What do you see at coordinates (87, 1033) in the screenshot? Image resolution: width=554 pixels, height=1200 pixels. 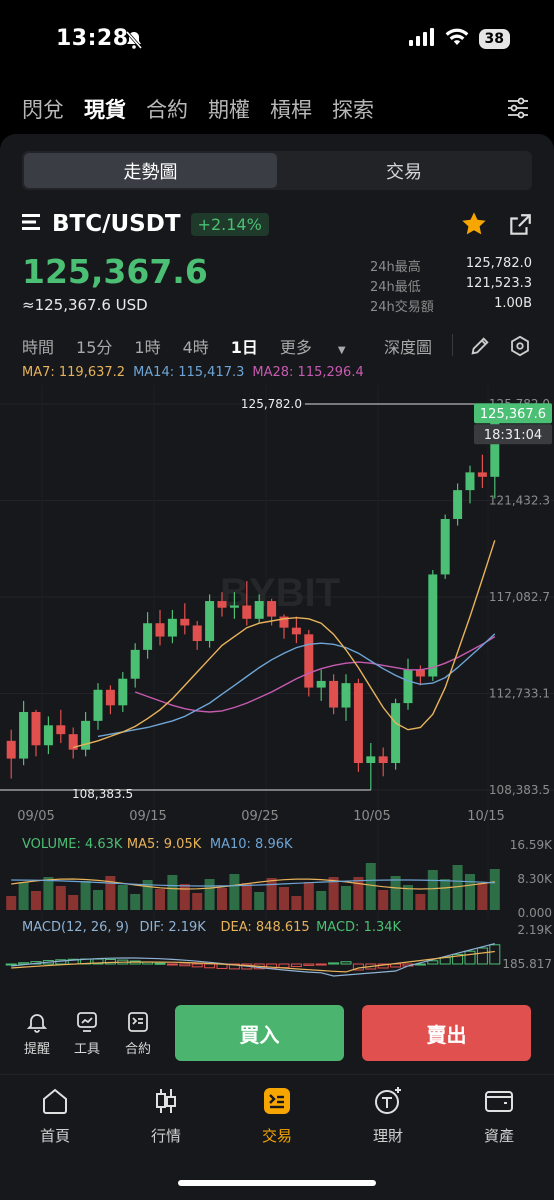 I see `tools-button: 工具` at bounding box center [87, 1033].